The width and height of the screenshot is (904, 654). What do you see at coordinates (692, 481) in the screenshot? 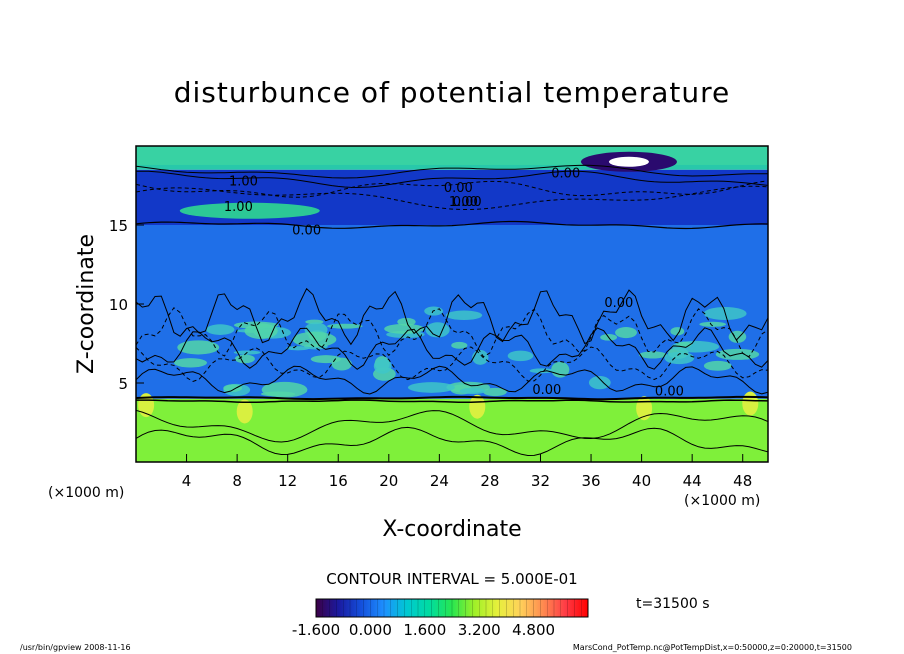
I see `x-tick-label: 44` at bounding box center [692, 481].